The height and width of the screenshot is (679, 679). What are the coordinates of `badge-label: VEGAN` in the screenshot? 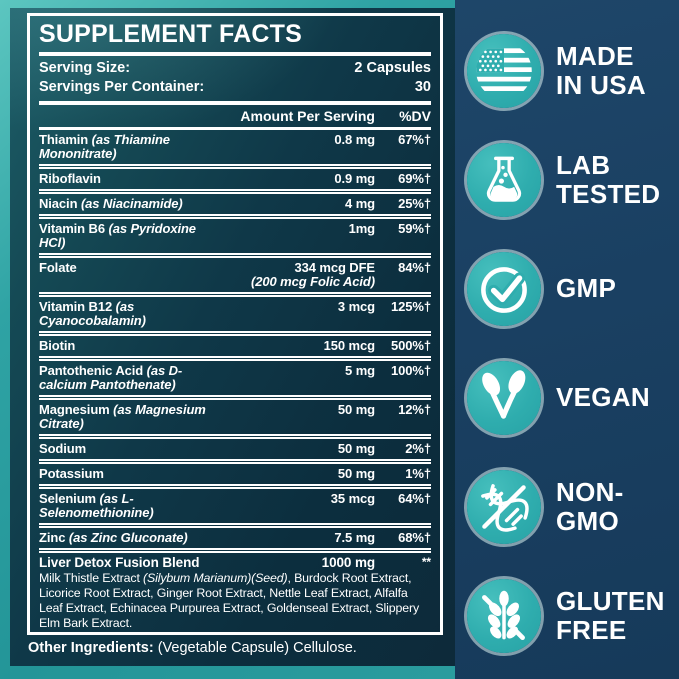 It's located at (603, 397).